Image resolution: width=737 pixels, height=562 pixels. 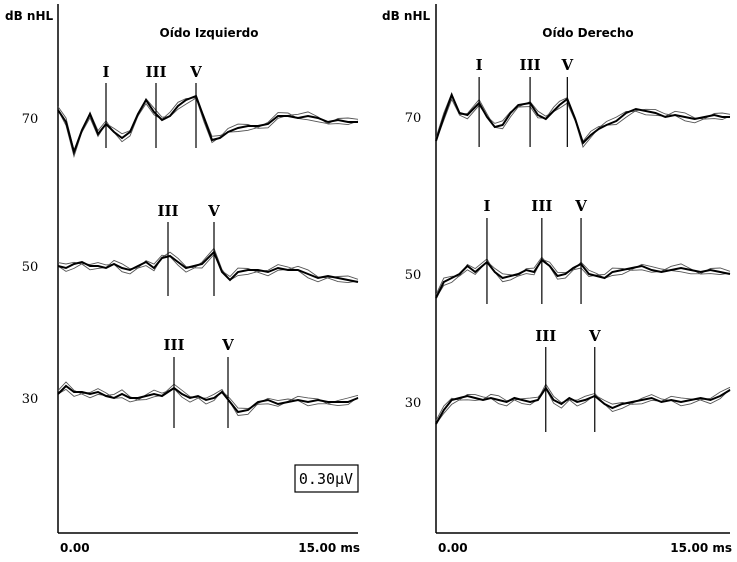 I want to click on panel-title: Oído Izquierdo, so click(x=209, y=33).